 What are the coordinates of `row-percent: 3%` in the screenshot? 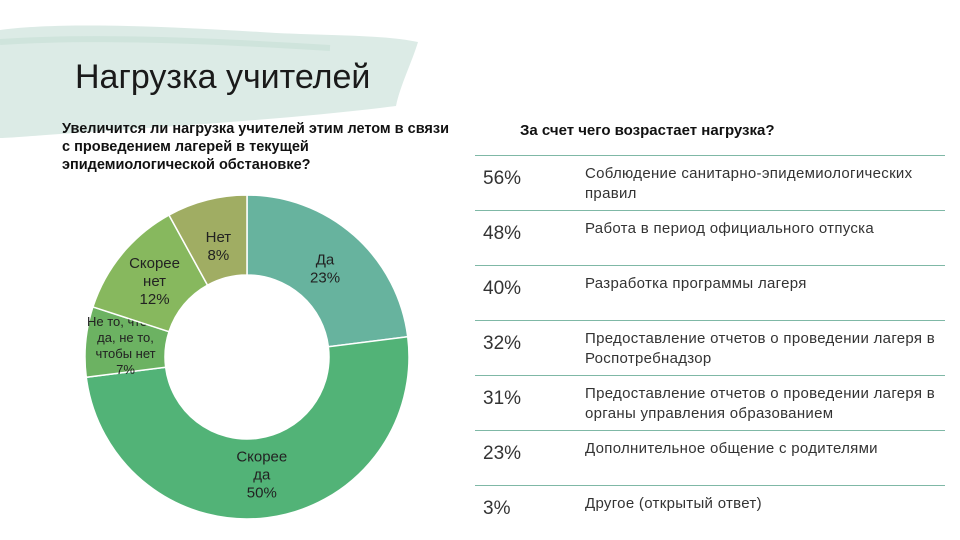 It's located at (497, 508).